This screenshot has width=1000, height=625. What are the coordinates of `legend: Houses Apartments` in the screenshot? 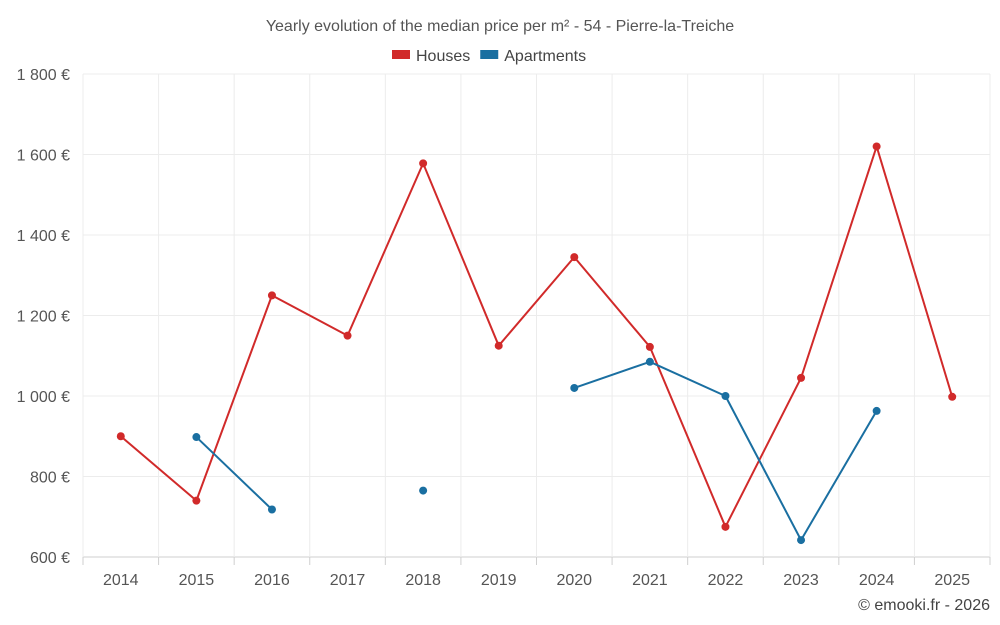 It's located at (489, 56).